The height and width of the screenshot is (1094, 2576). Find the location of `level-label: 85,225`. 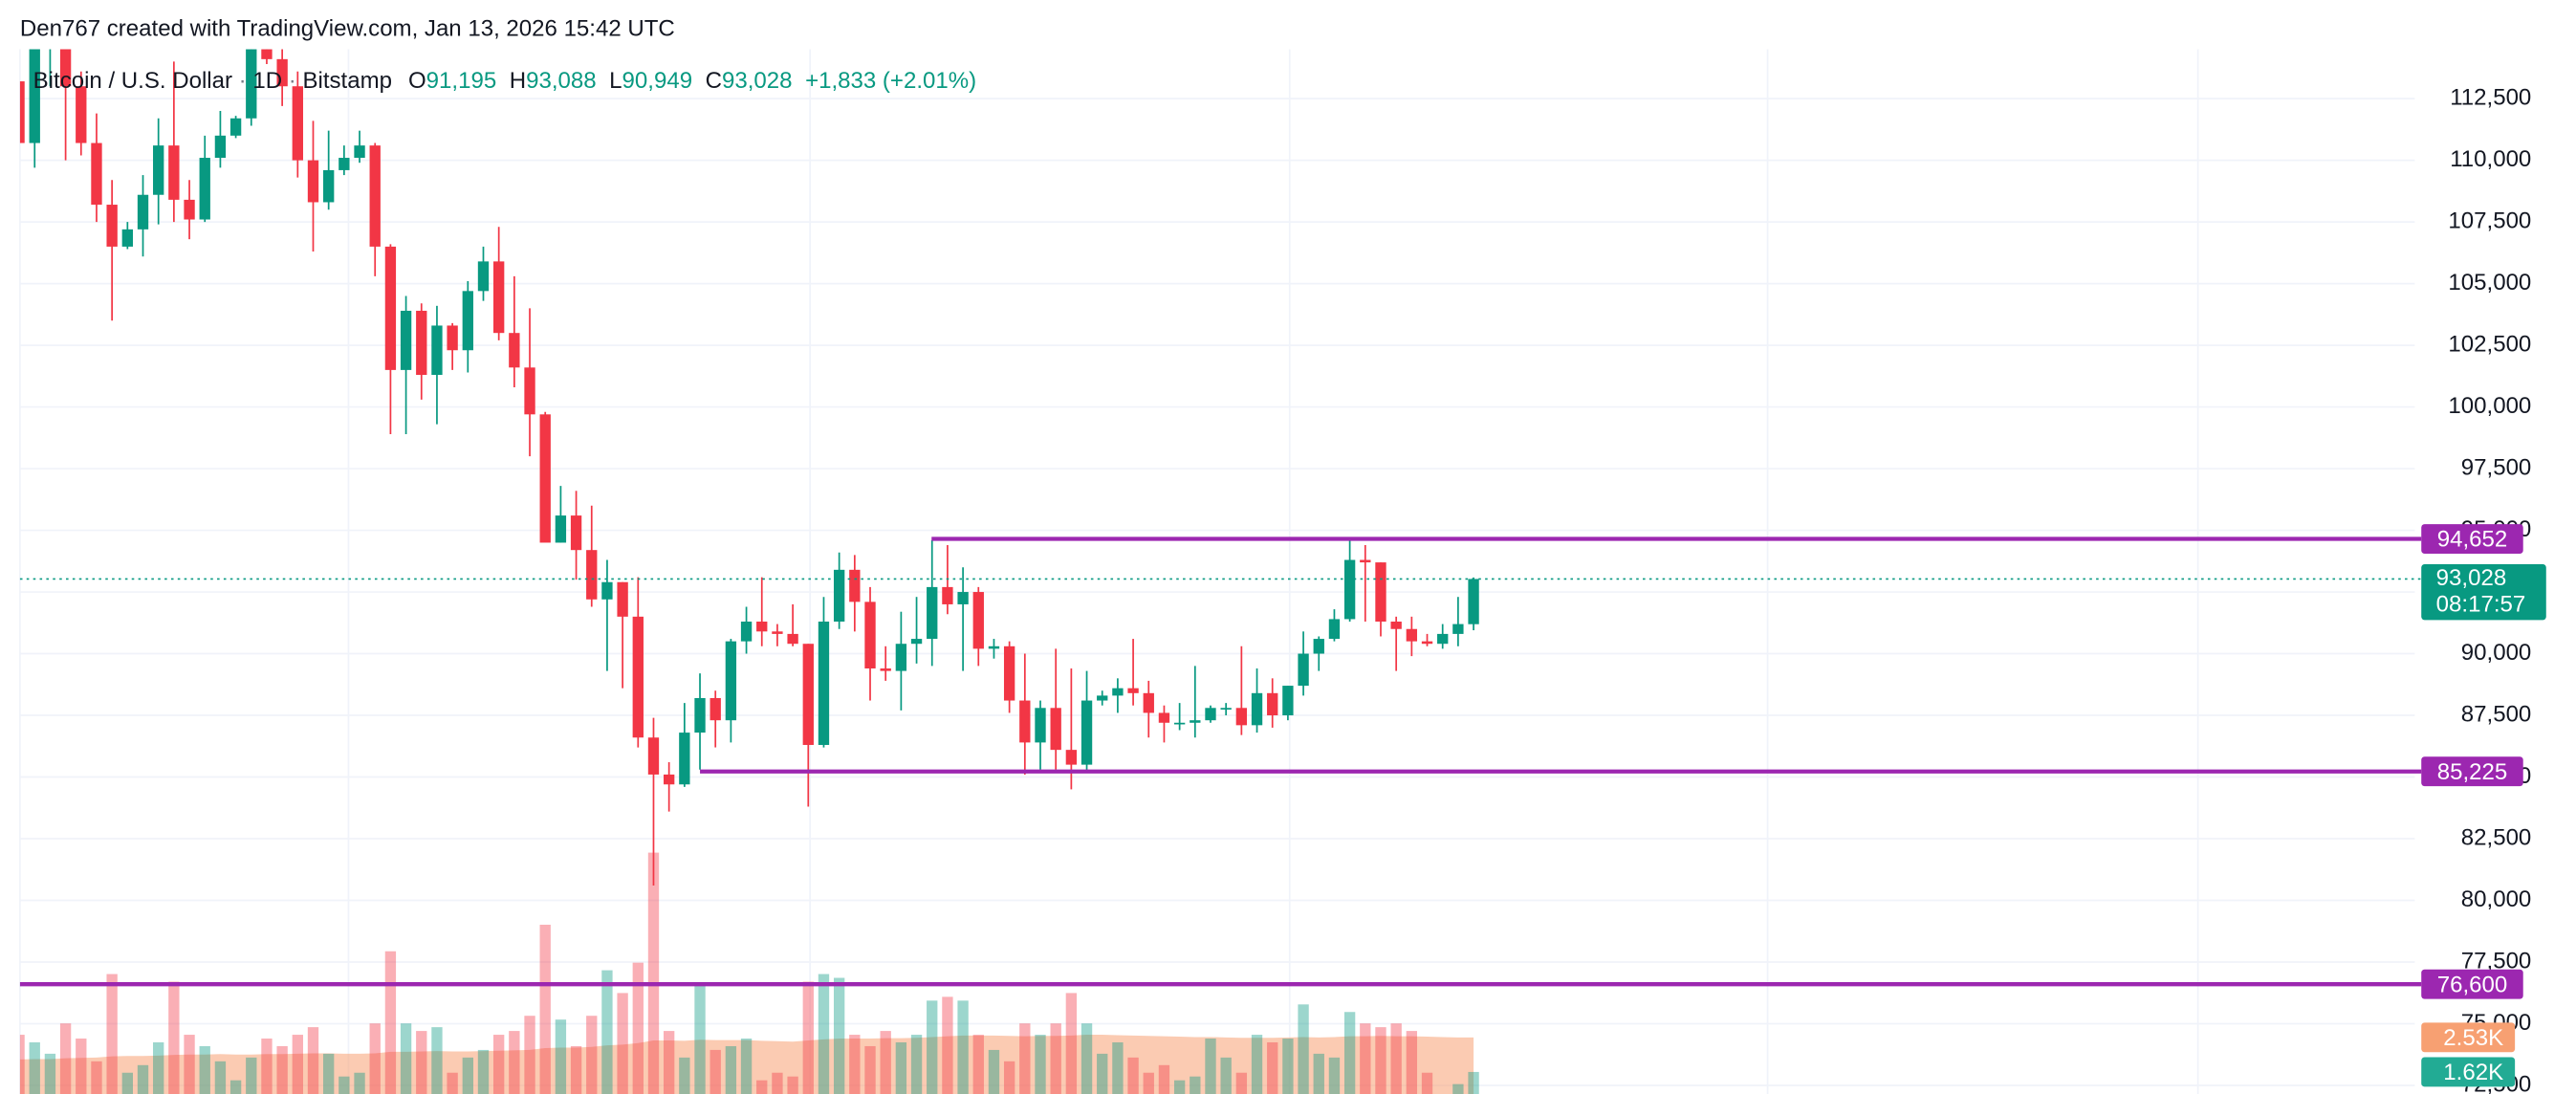

level-label: 85,225 is located at coordinates (2472, 772).